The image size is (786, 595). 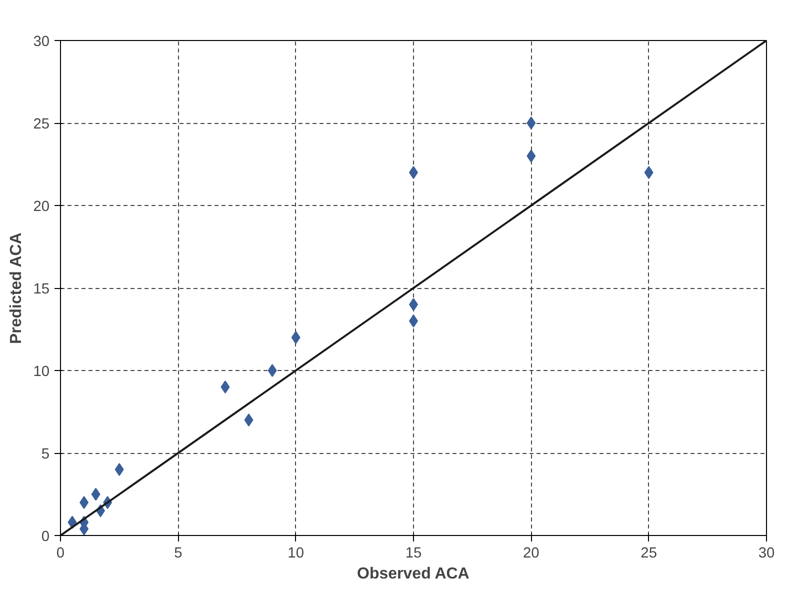 I want to click on x-tick-label: 10, so click(x=296, y=554).